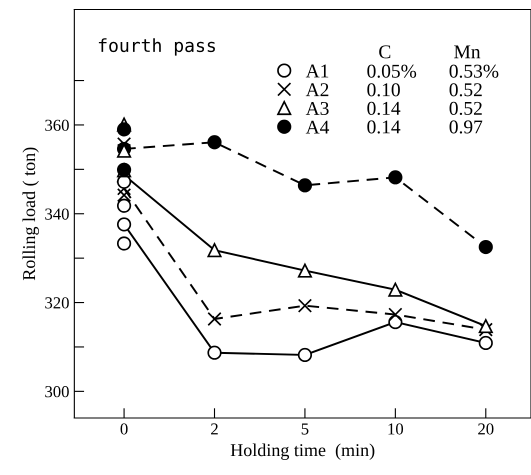 The width and height of the screenshot is (531, 475). What do you see at coordinates (57, 125) in the screenshot?
I see `y-tick-label: 360` at bounding box center [57, 125].